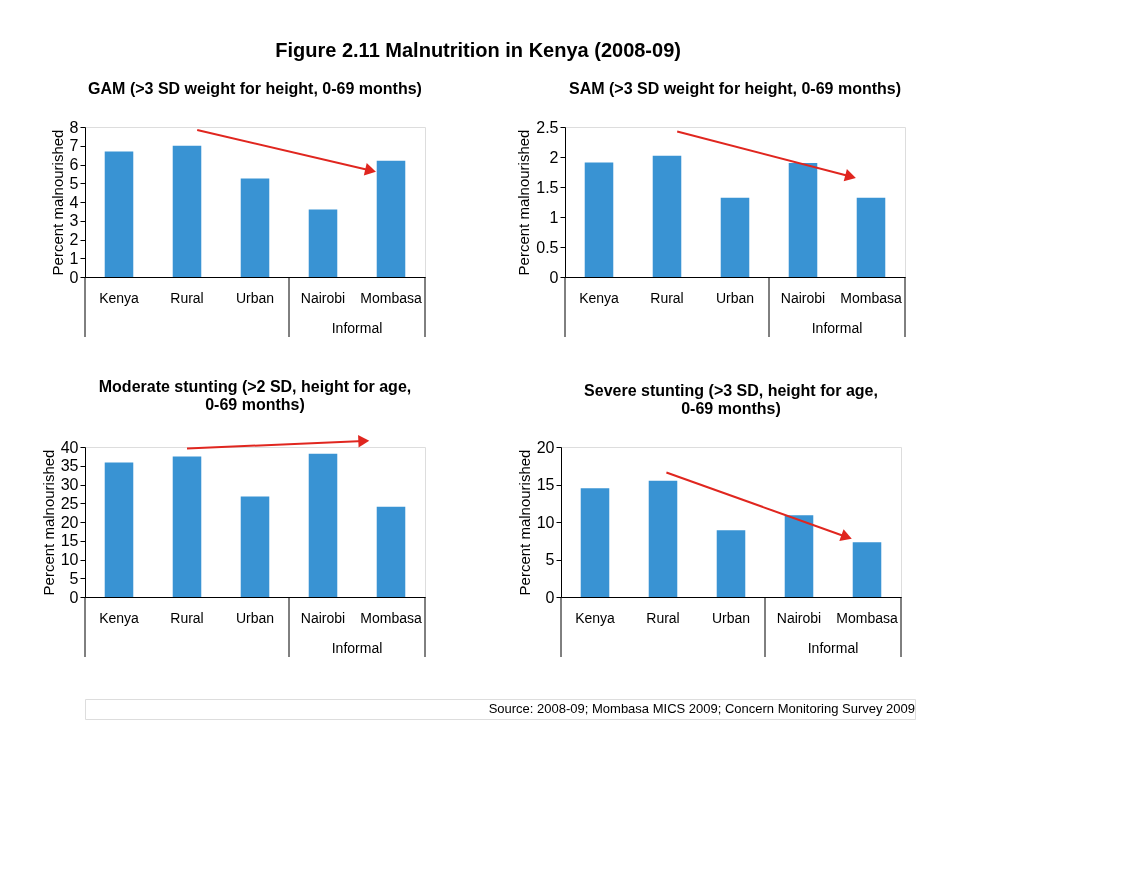 The width and height of the screenshot is (1136, 872). Describe the element at coordinates (547, 127) in the screenshot. I see `y-tick-label: 2.5` at that location.